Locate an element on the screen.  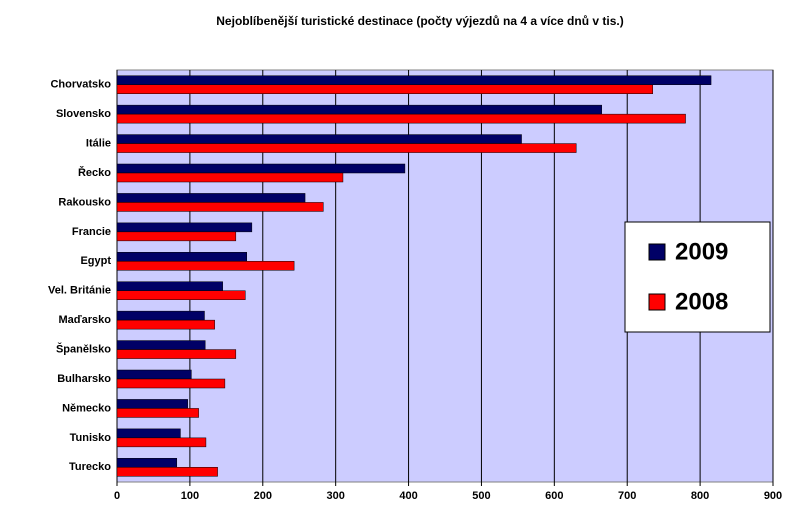
x-tick-label: 100 is located at coordinates (190, 496).